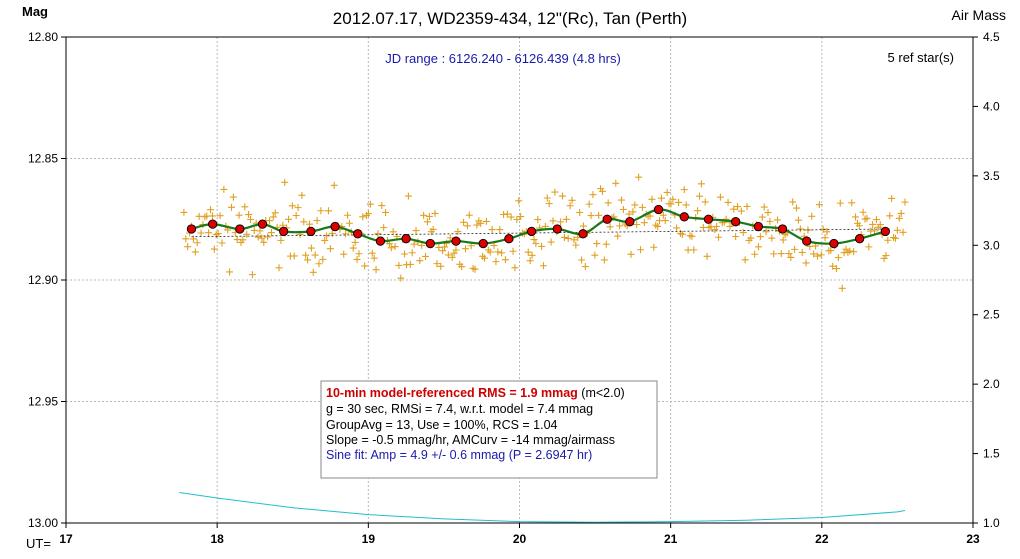  Describe the element at coordinates (43, 159) in the screenshot. I see `y-tick-label: 12.85` at that location.